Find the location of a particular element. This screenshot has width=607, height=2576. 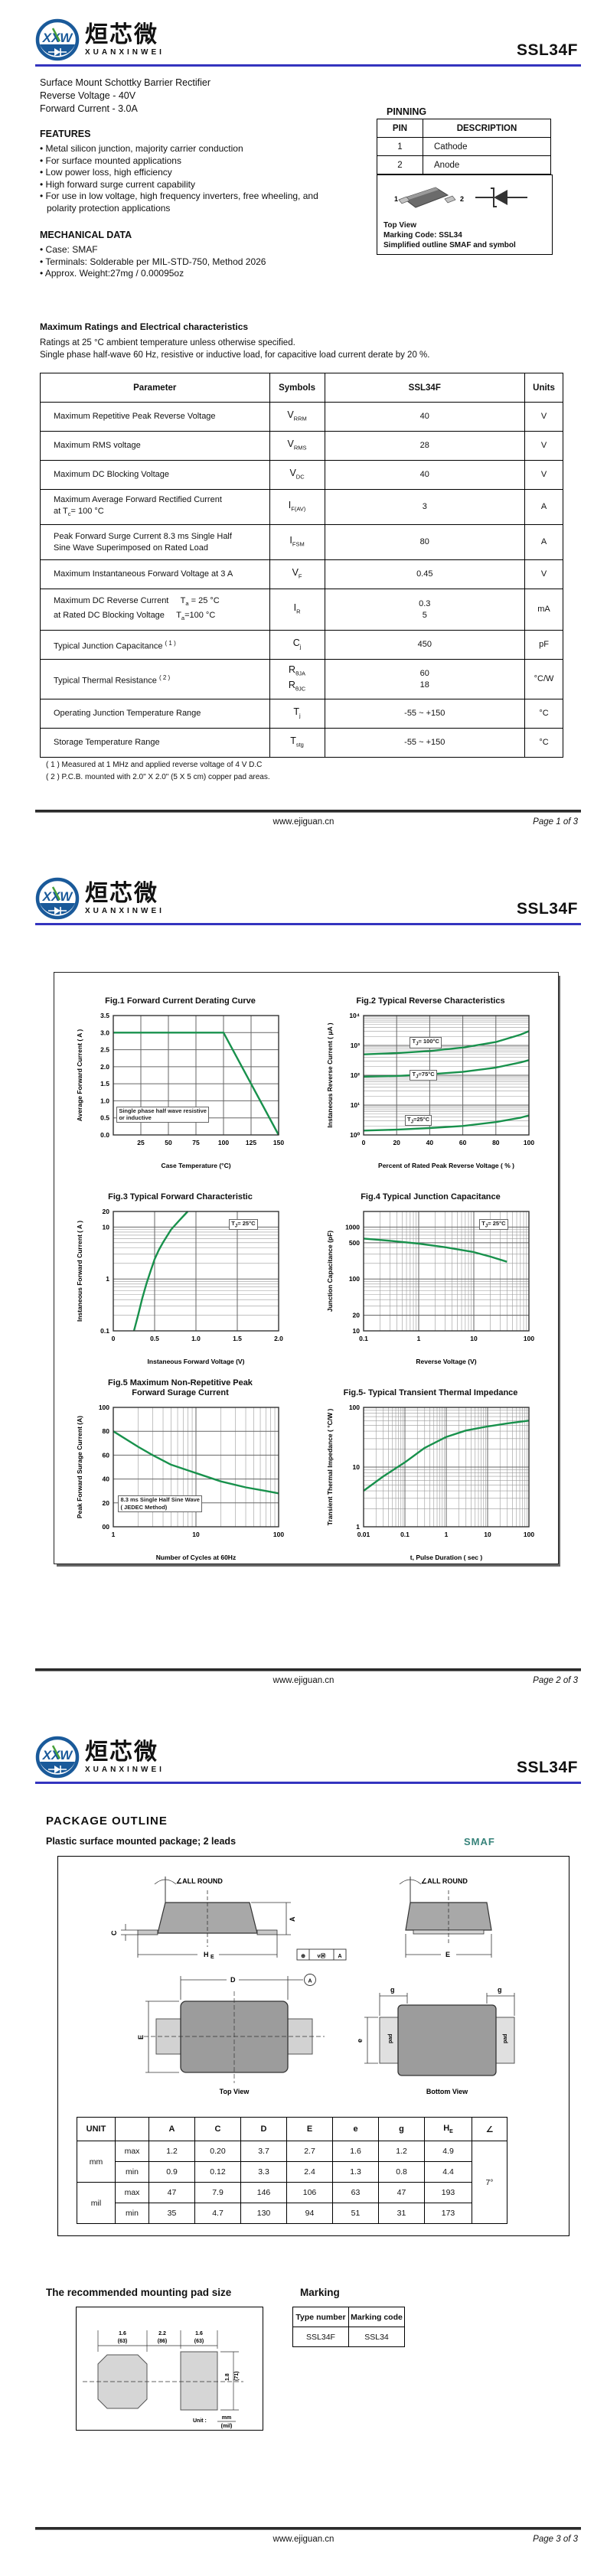

svg-text: 10⁴ is located at coordinates (355, 1015).